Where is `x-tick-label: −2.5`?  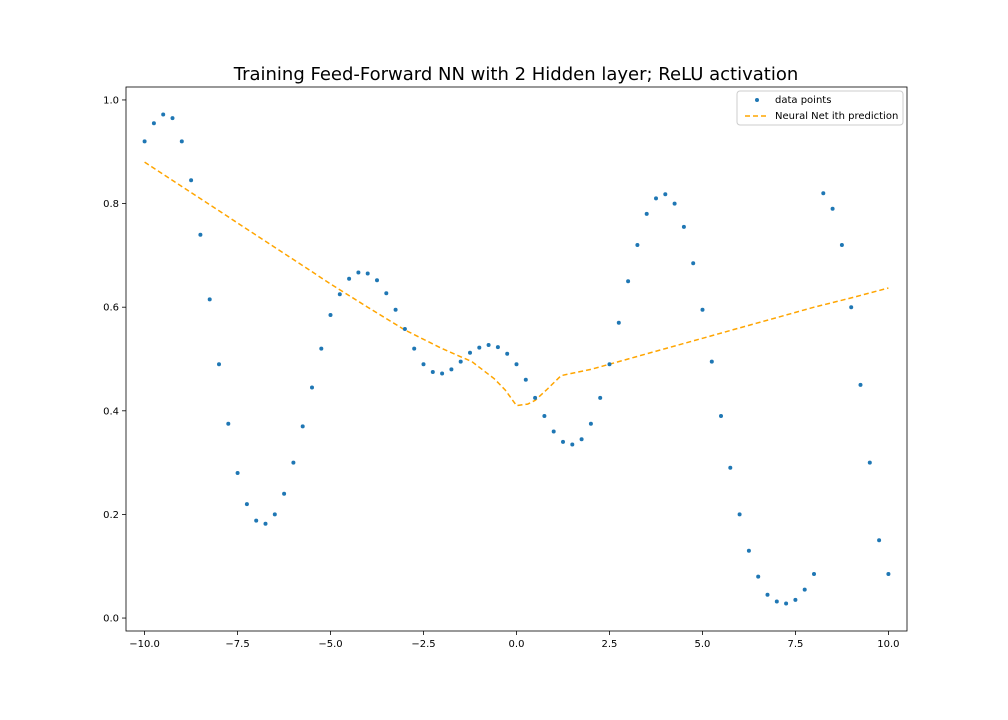 x-tick-label: −2.5 is located at coordinates (423, 644).